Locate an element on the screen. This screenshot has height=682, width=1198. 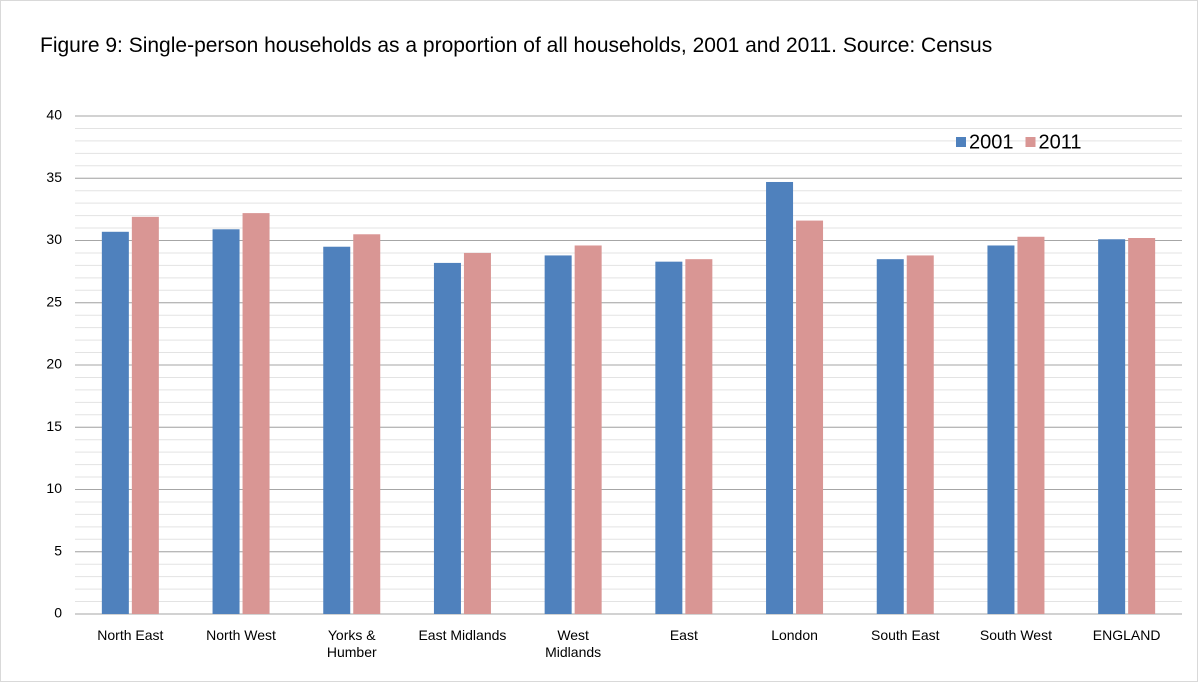
y-tick-label: 0 is located at coordinates (58, 613).